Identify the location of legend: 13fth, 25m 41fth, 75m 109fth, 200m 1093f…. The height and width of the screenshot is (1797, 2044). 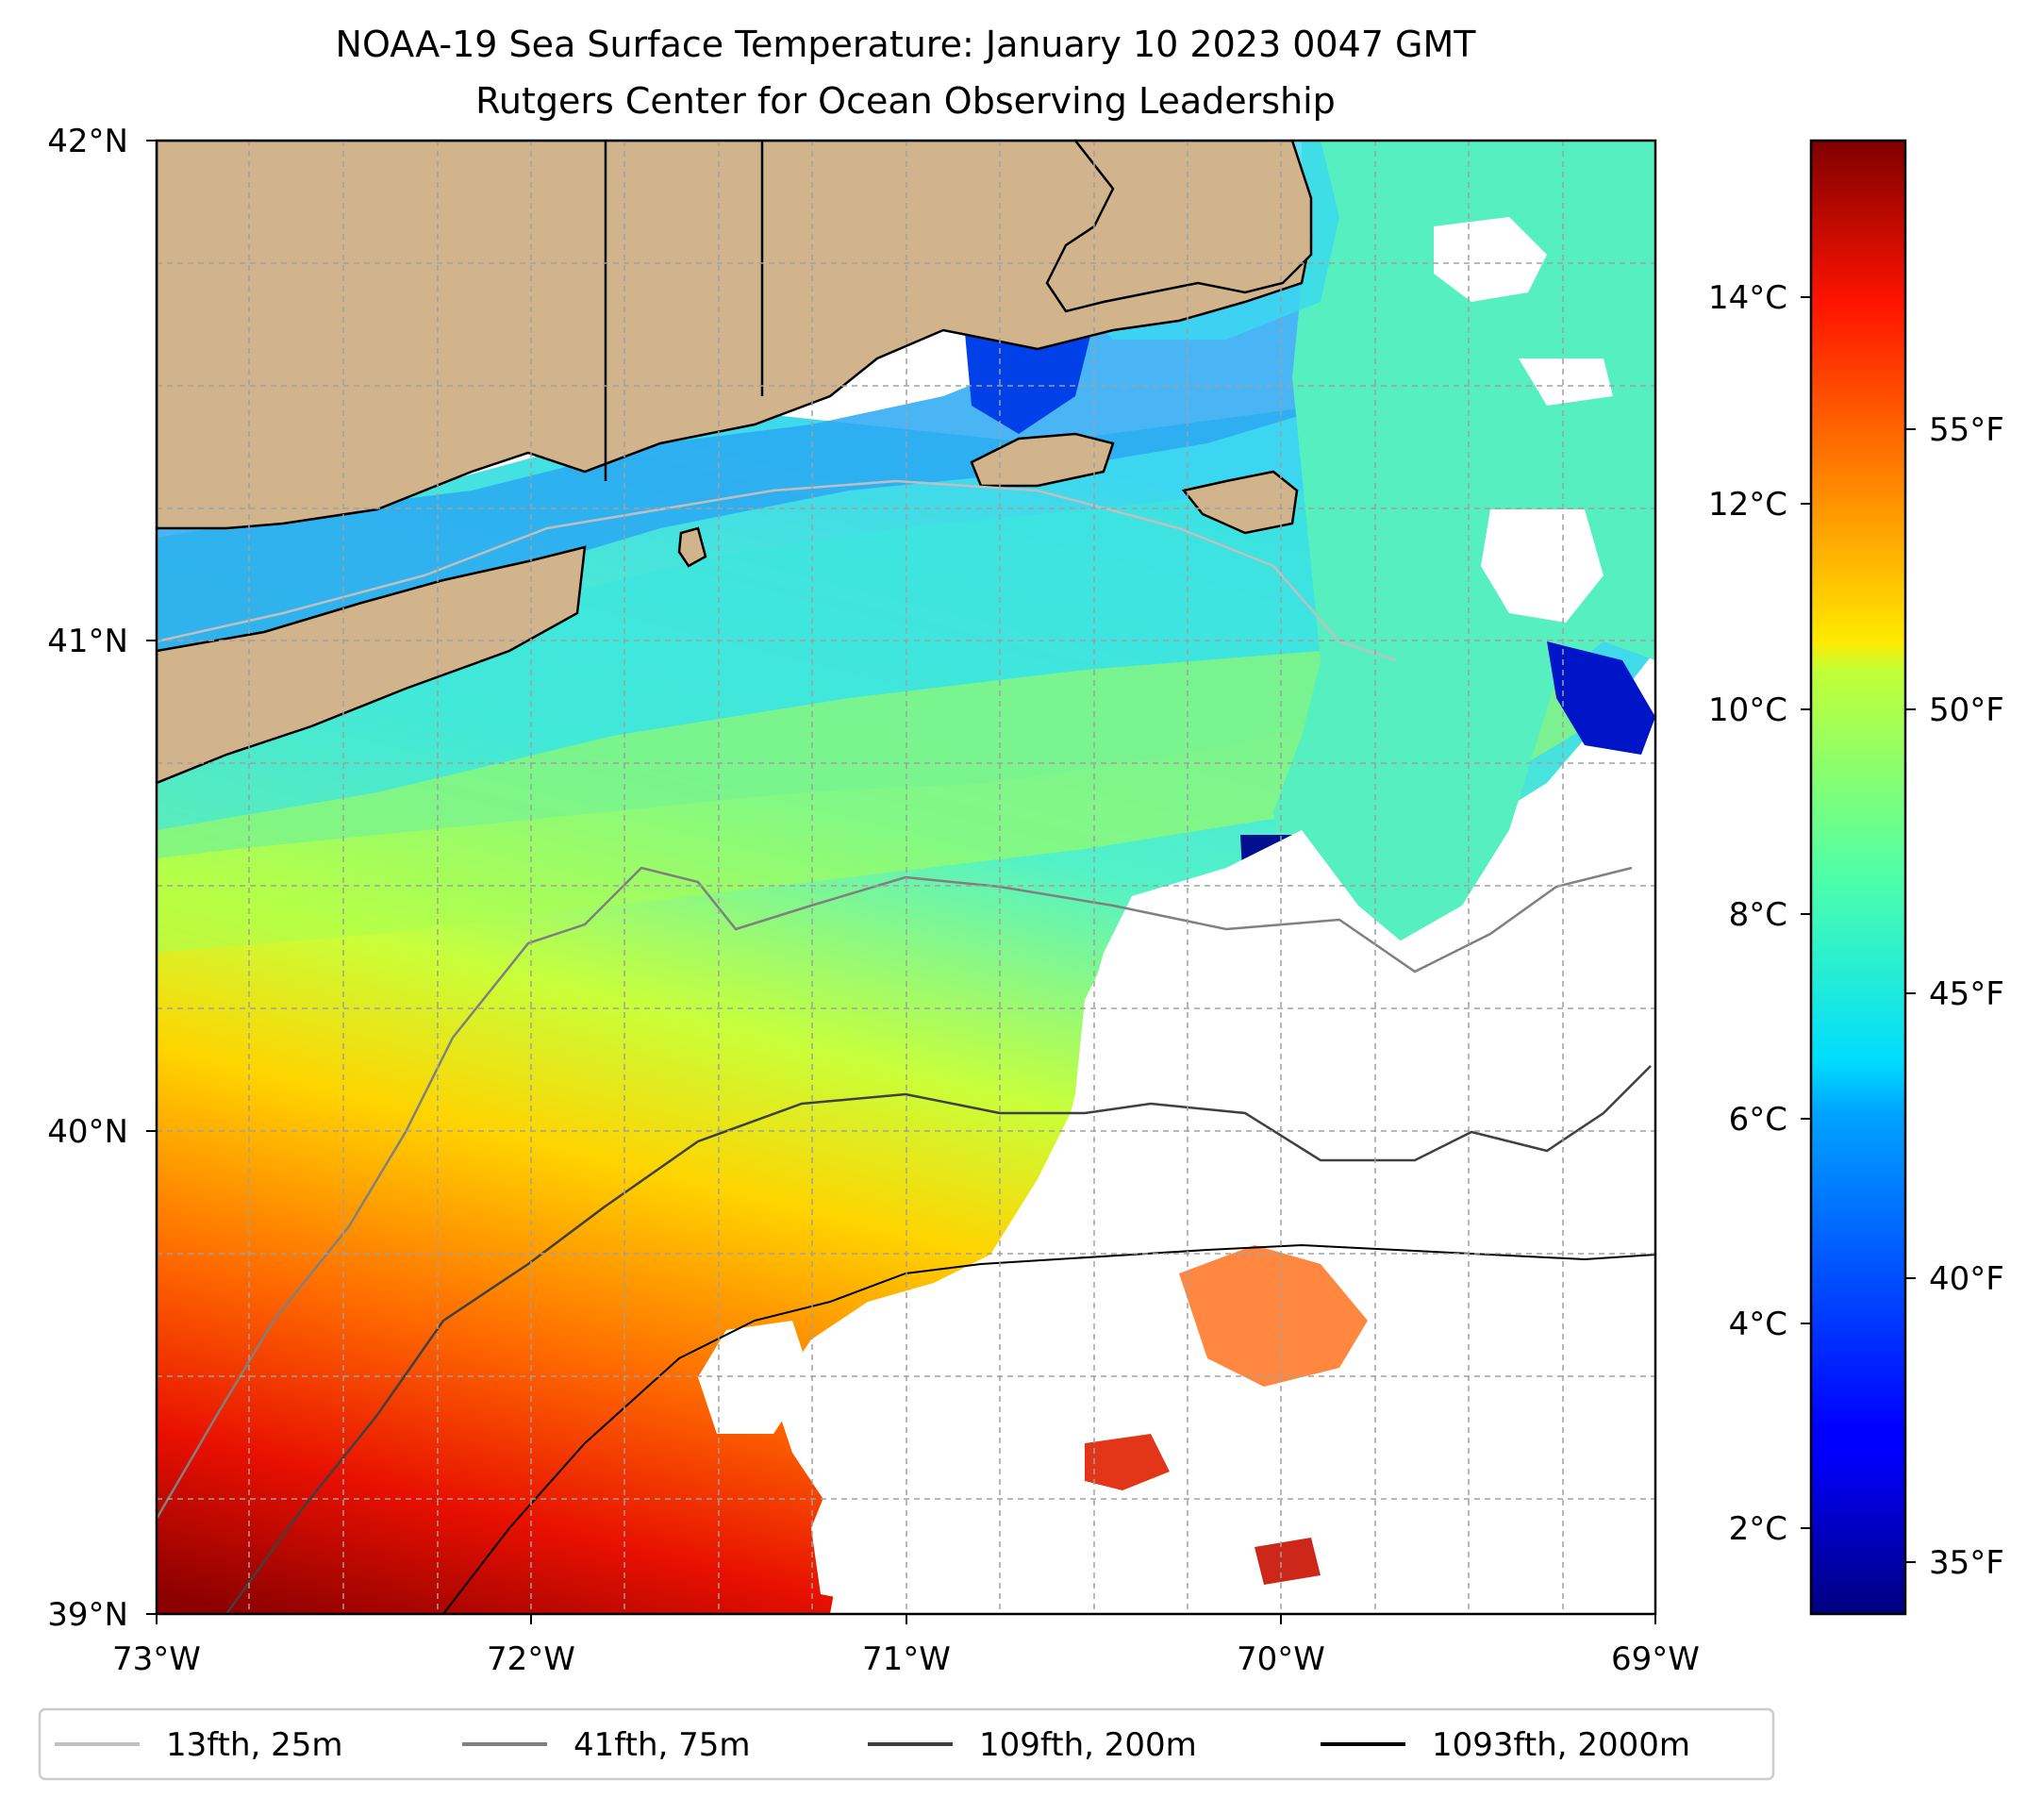
(907, 1744).